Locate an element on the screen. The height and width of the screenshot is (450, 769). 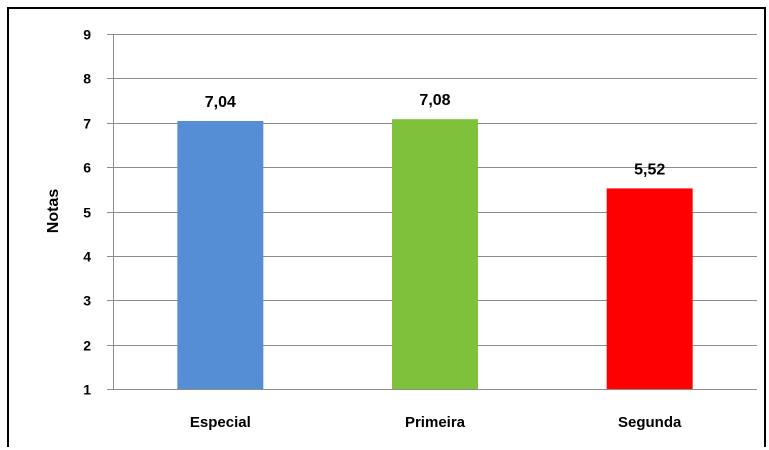
y-tick-label: 2 is located at coordinates (87, 346).